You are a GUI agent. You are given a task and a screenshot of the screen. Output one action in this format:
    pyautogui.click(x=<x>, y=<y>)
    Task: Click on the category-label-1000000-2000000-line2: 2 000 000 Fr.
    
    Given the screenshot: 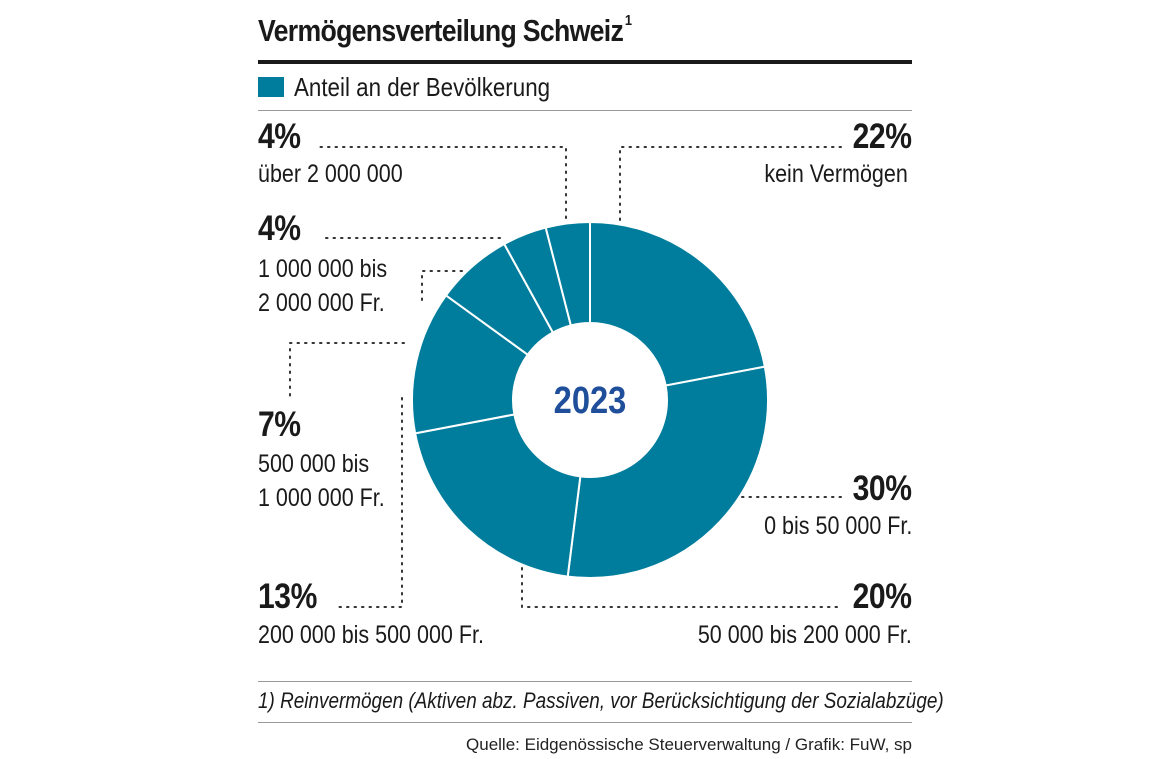 What is the action you would take?
    pyautogui.click(x=321, y=303)
    